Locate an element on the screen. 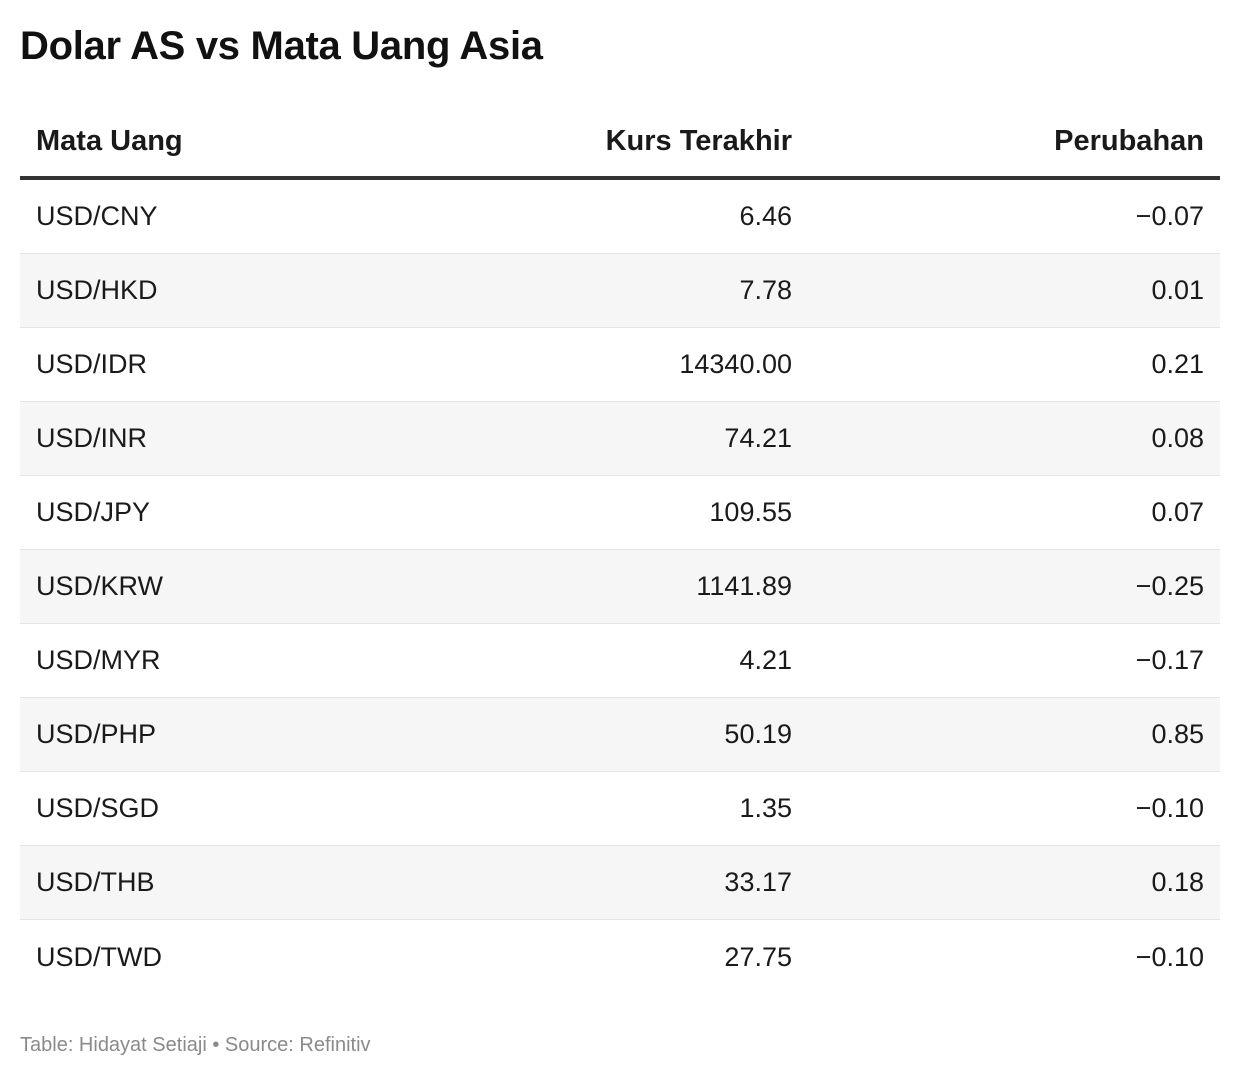 This screenshot has height=1080, width=1240. table-row: USD/JPY 109.55 0.07 is located at coordinates (620, 513).